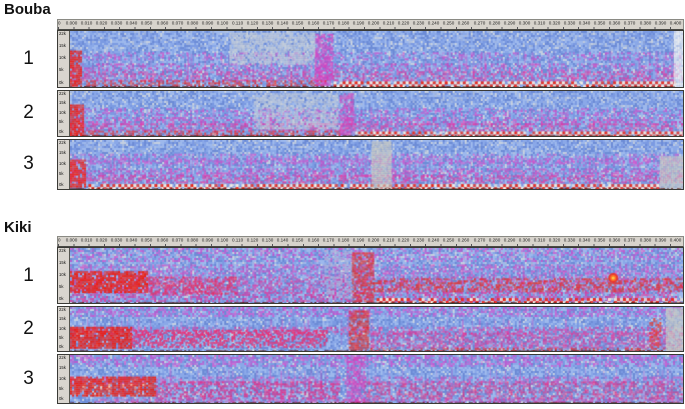 The width and height of the screenshot is (685, 409). I want to click on bouba-row-1: 1 22k 15k 10k 5k 0k, so click(342, 58).